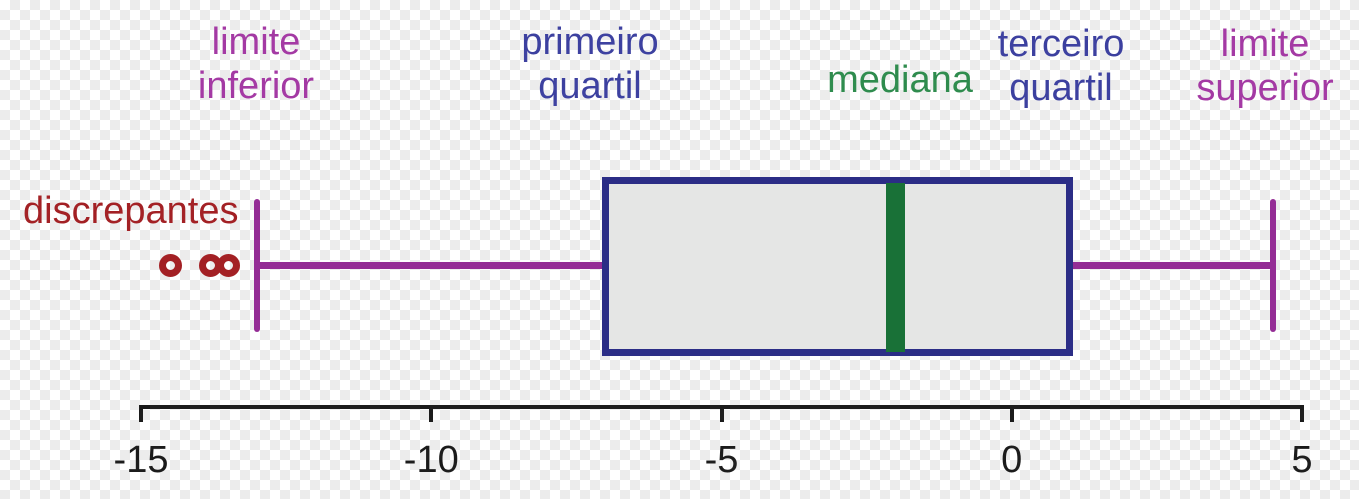 The image size is (1359, 499). What do you see at coordinates (1061, 66) in the screenshot?
I see `label-terceiro-quartil: terceiro quartil` at bounding box center [1061, 66].